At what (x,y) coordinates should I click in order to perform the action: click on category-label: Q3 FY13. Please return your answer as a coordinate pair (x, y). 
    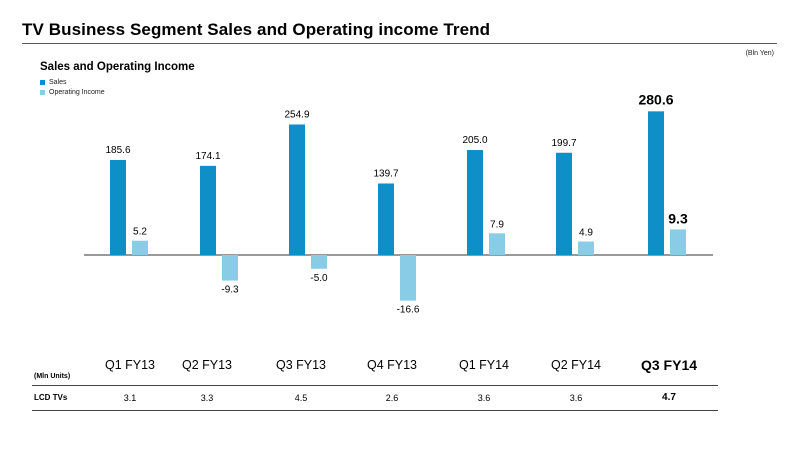
    Looking at the image, I should click on (301, 365).